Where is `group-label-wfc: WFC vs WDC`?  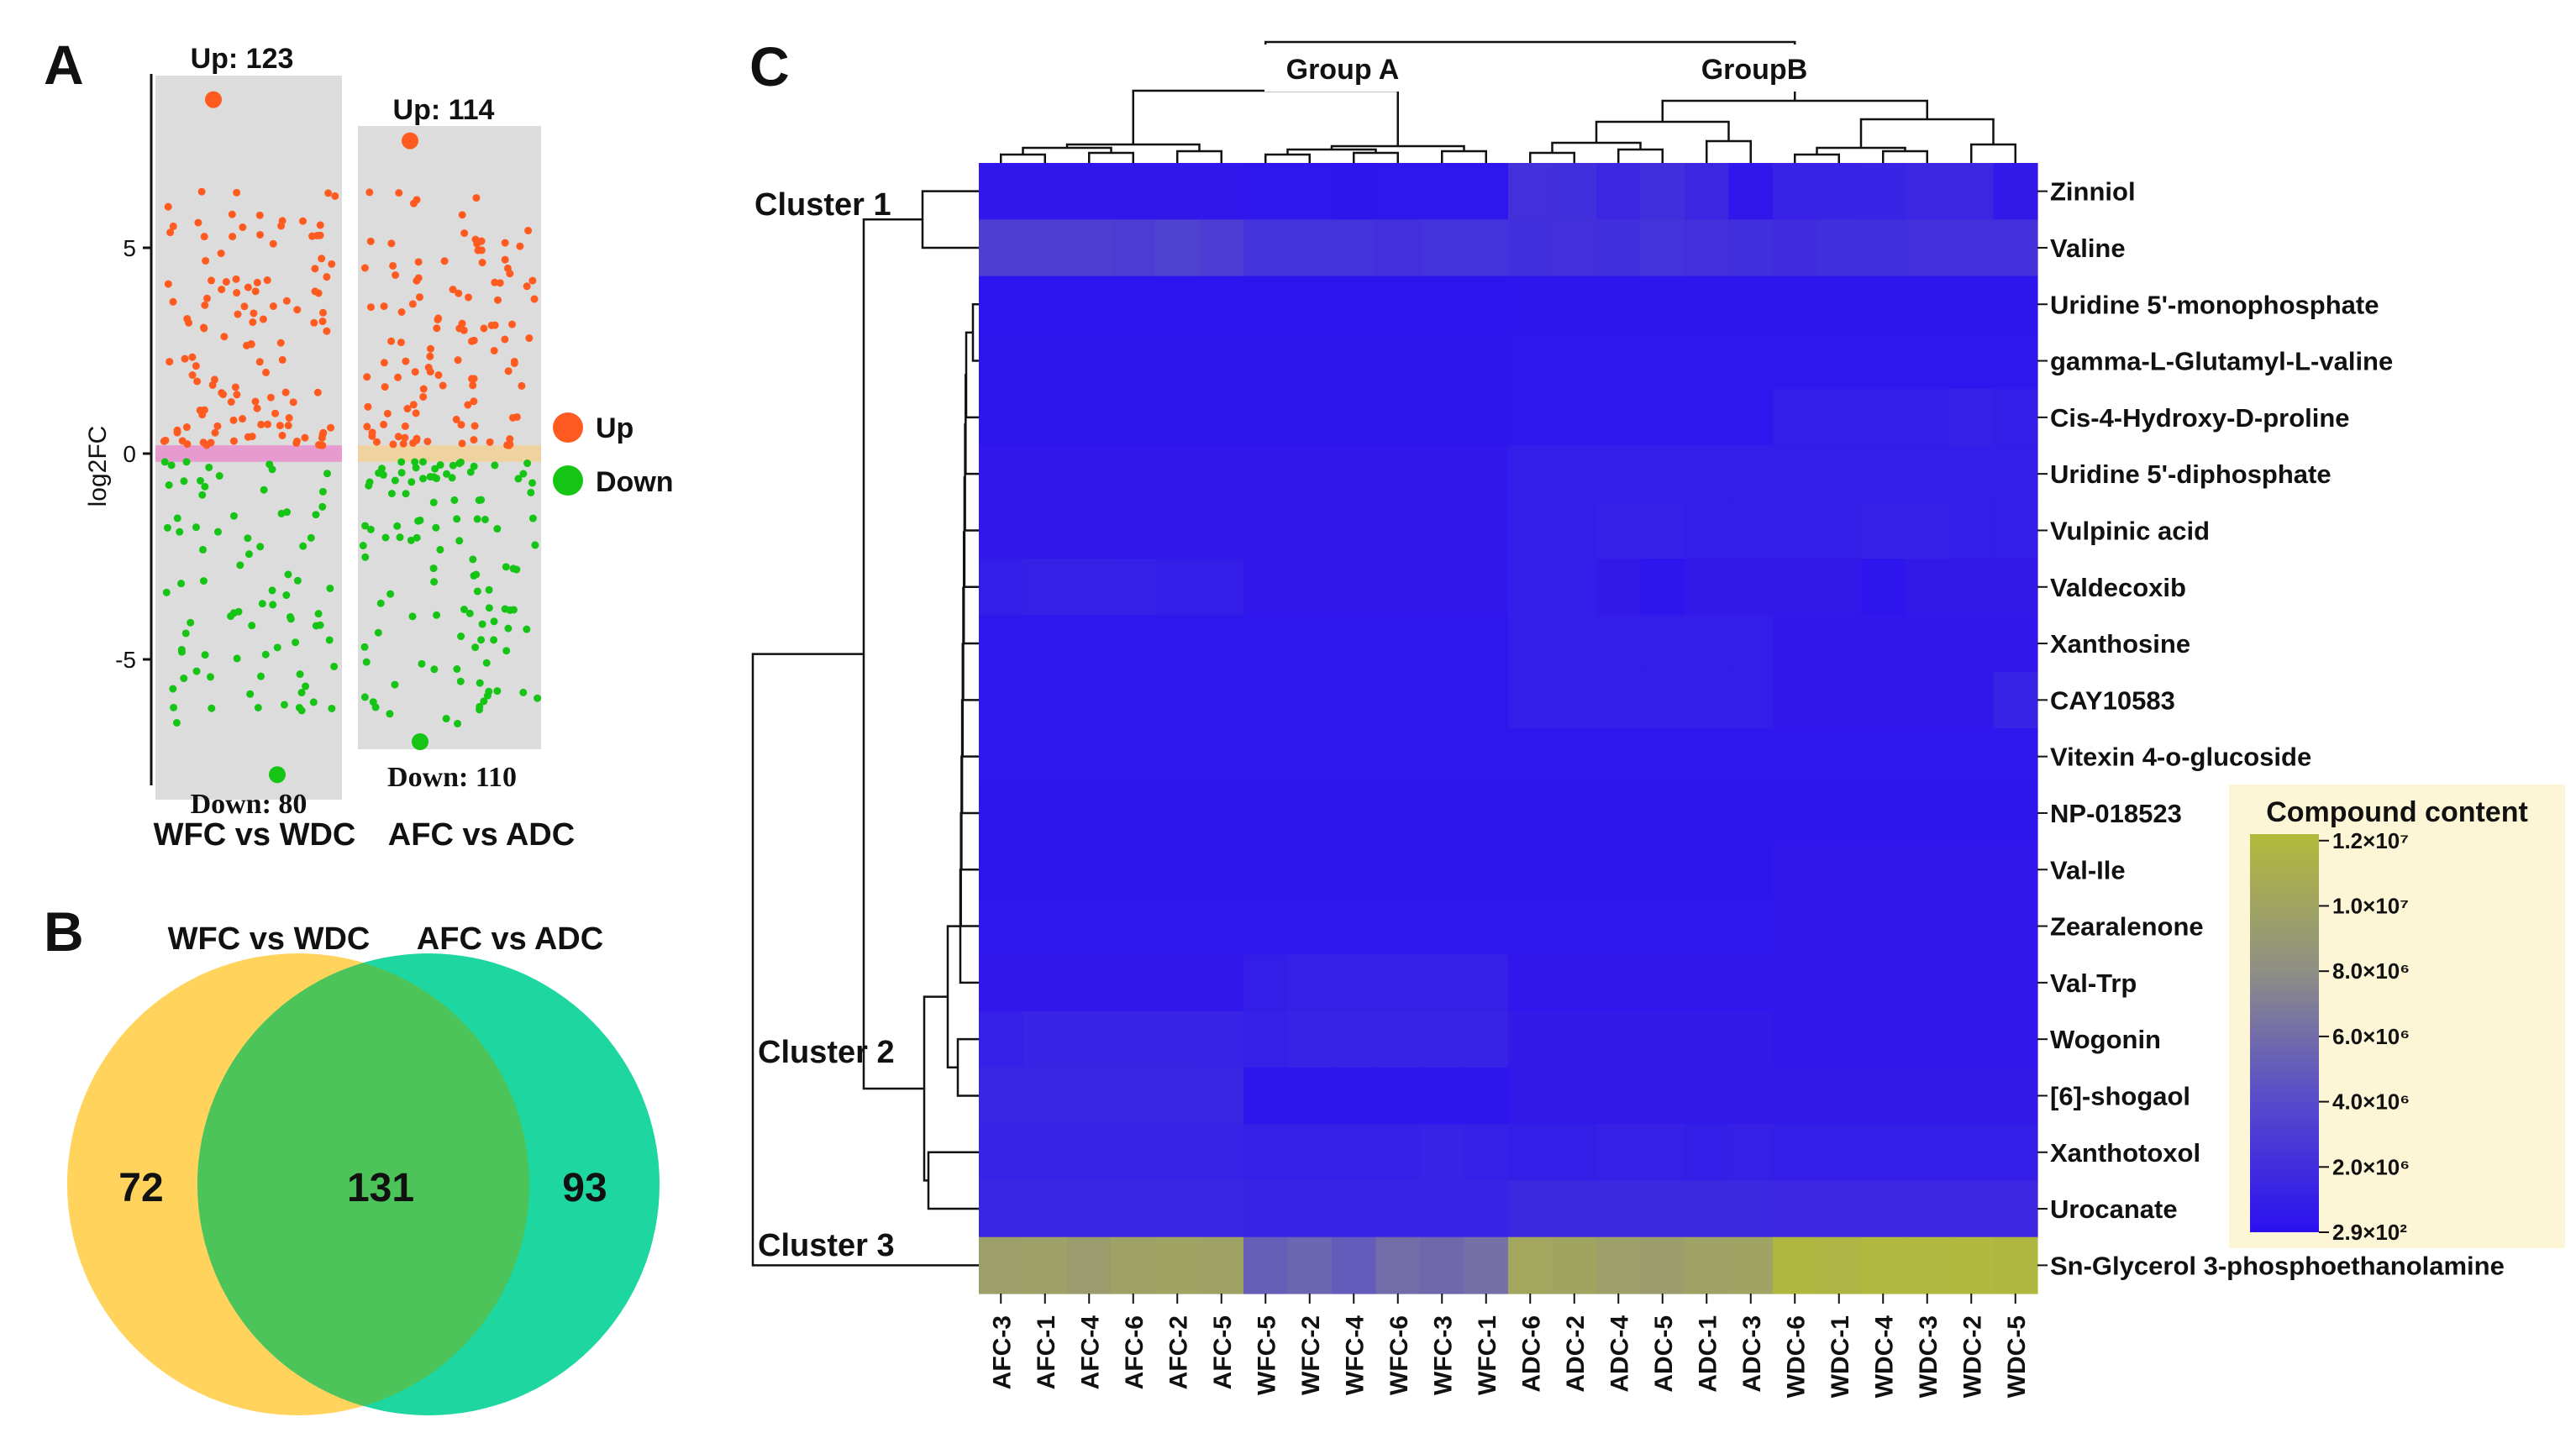 group-label-wfc: WFC vs WDC is located at coordinates (255, 835).